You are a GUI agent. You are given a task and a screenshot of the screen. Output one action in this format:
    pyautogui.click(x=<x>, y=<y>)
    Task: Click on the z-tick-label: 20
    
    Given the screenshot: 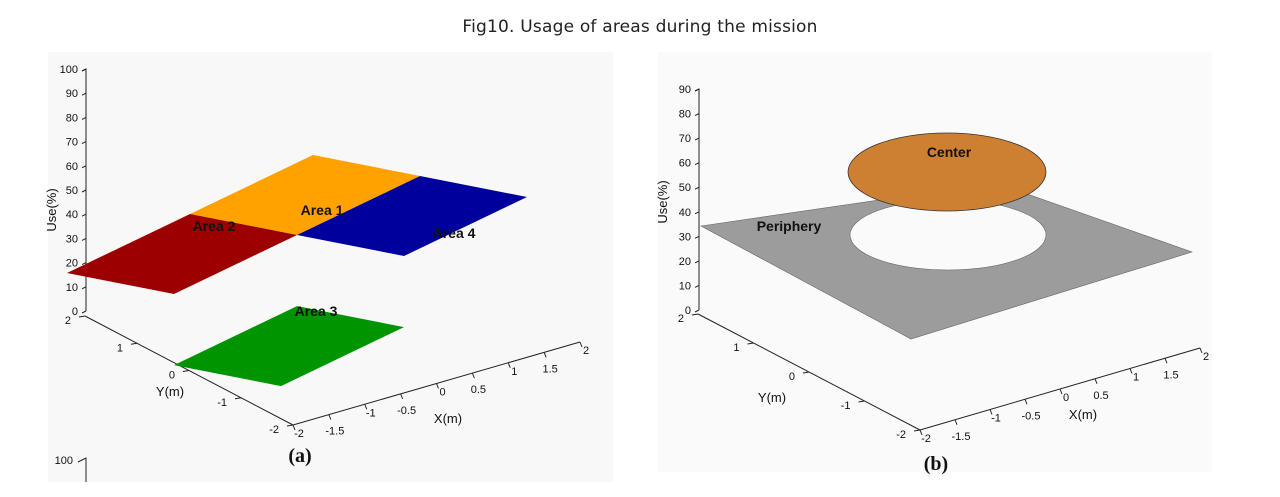 What is the action you would take?
    pyautogui.click(x=72, y=264)
    